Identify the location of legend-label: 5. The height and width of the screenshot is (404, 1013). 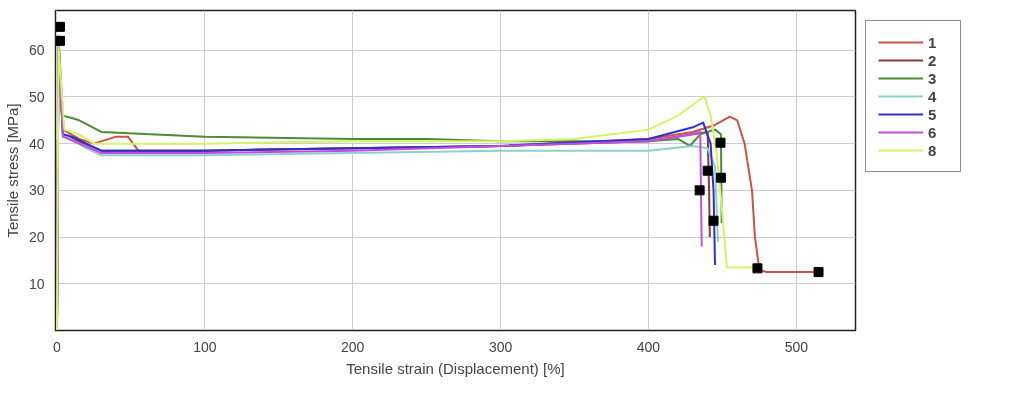
(933, 114).